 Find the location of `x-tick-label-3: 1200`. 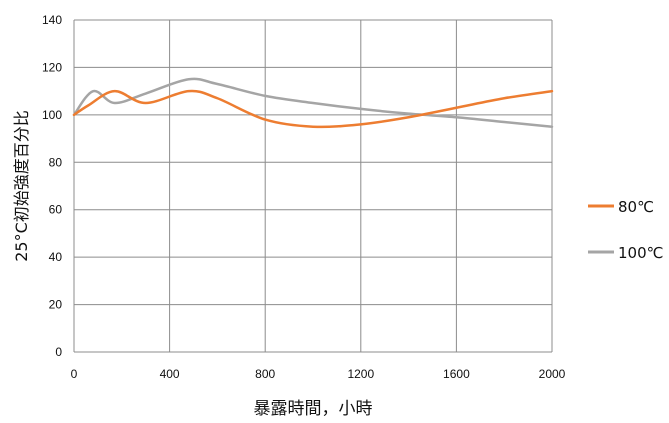

x-tick-label-3: 1200 is located at coordinates (360, 374).